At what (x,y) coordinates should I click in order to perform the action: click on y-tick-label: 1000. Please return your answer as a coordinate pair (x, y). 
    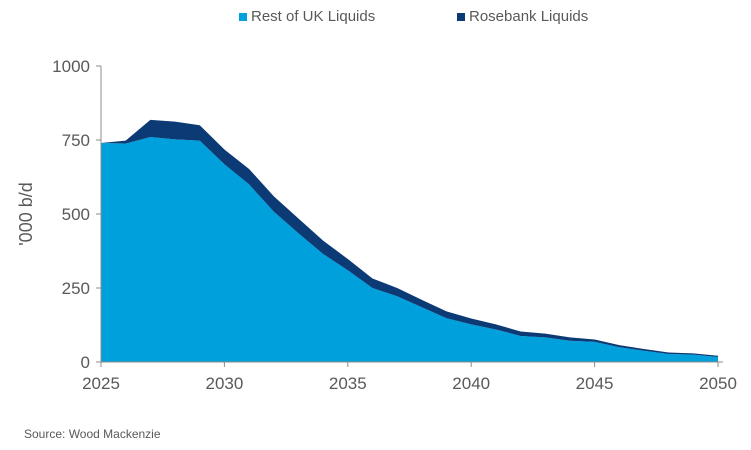
    Looking at the image, I should click on (71, 66).